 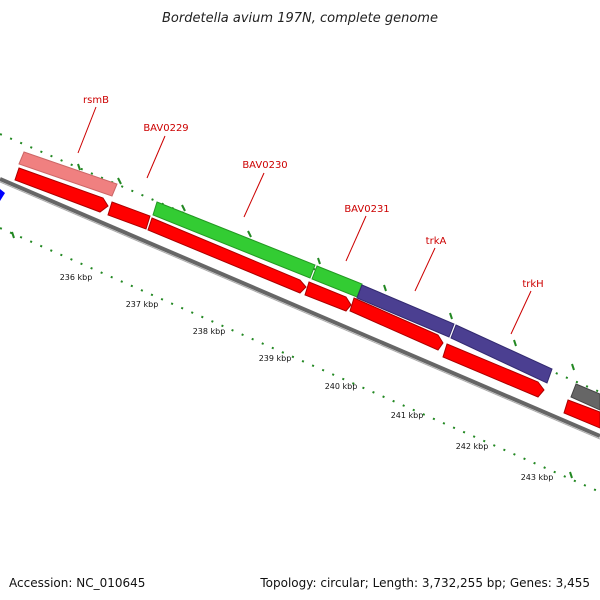 I want to click on blue-feature, so click(x=2, y=195).